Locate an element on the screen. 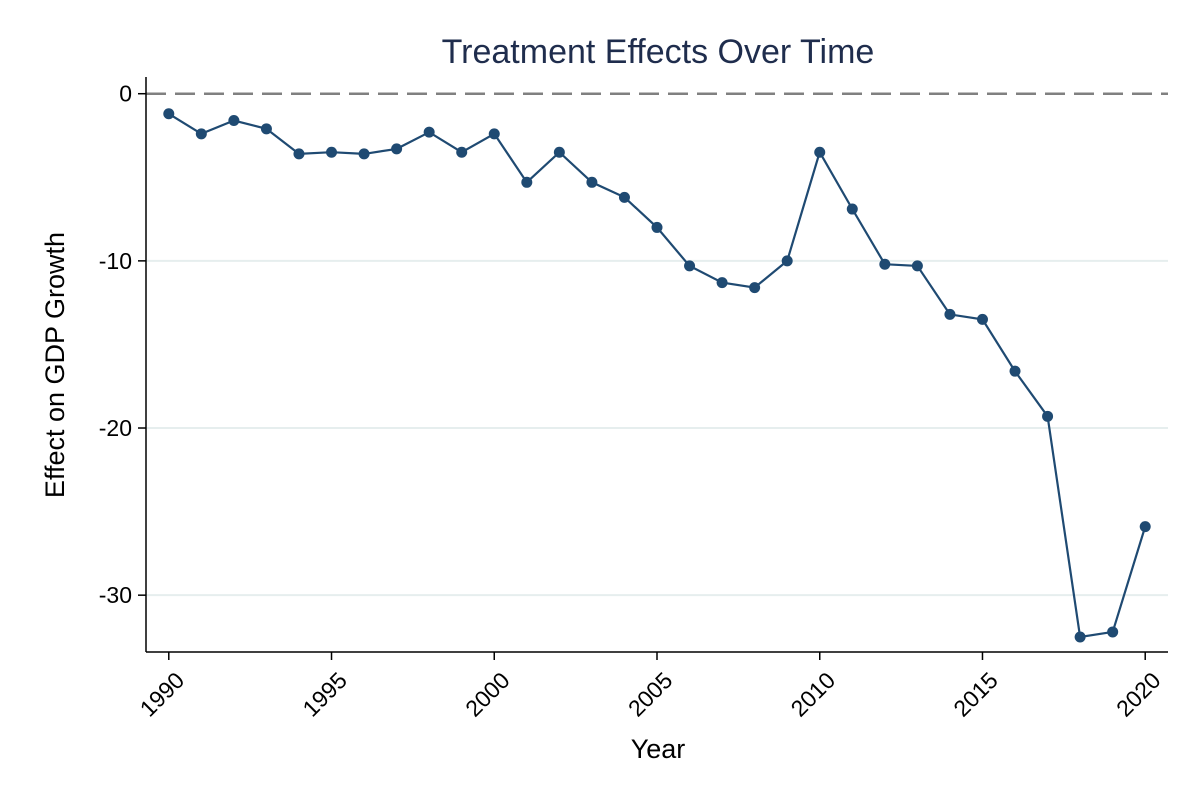 This screenshot has height=800, width=1200. data-point-2004 is located at coordinates (624, 197).